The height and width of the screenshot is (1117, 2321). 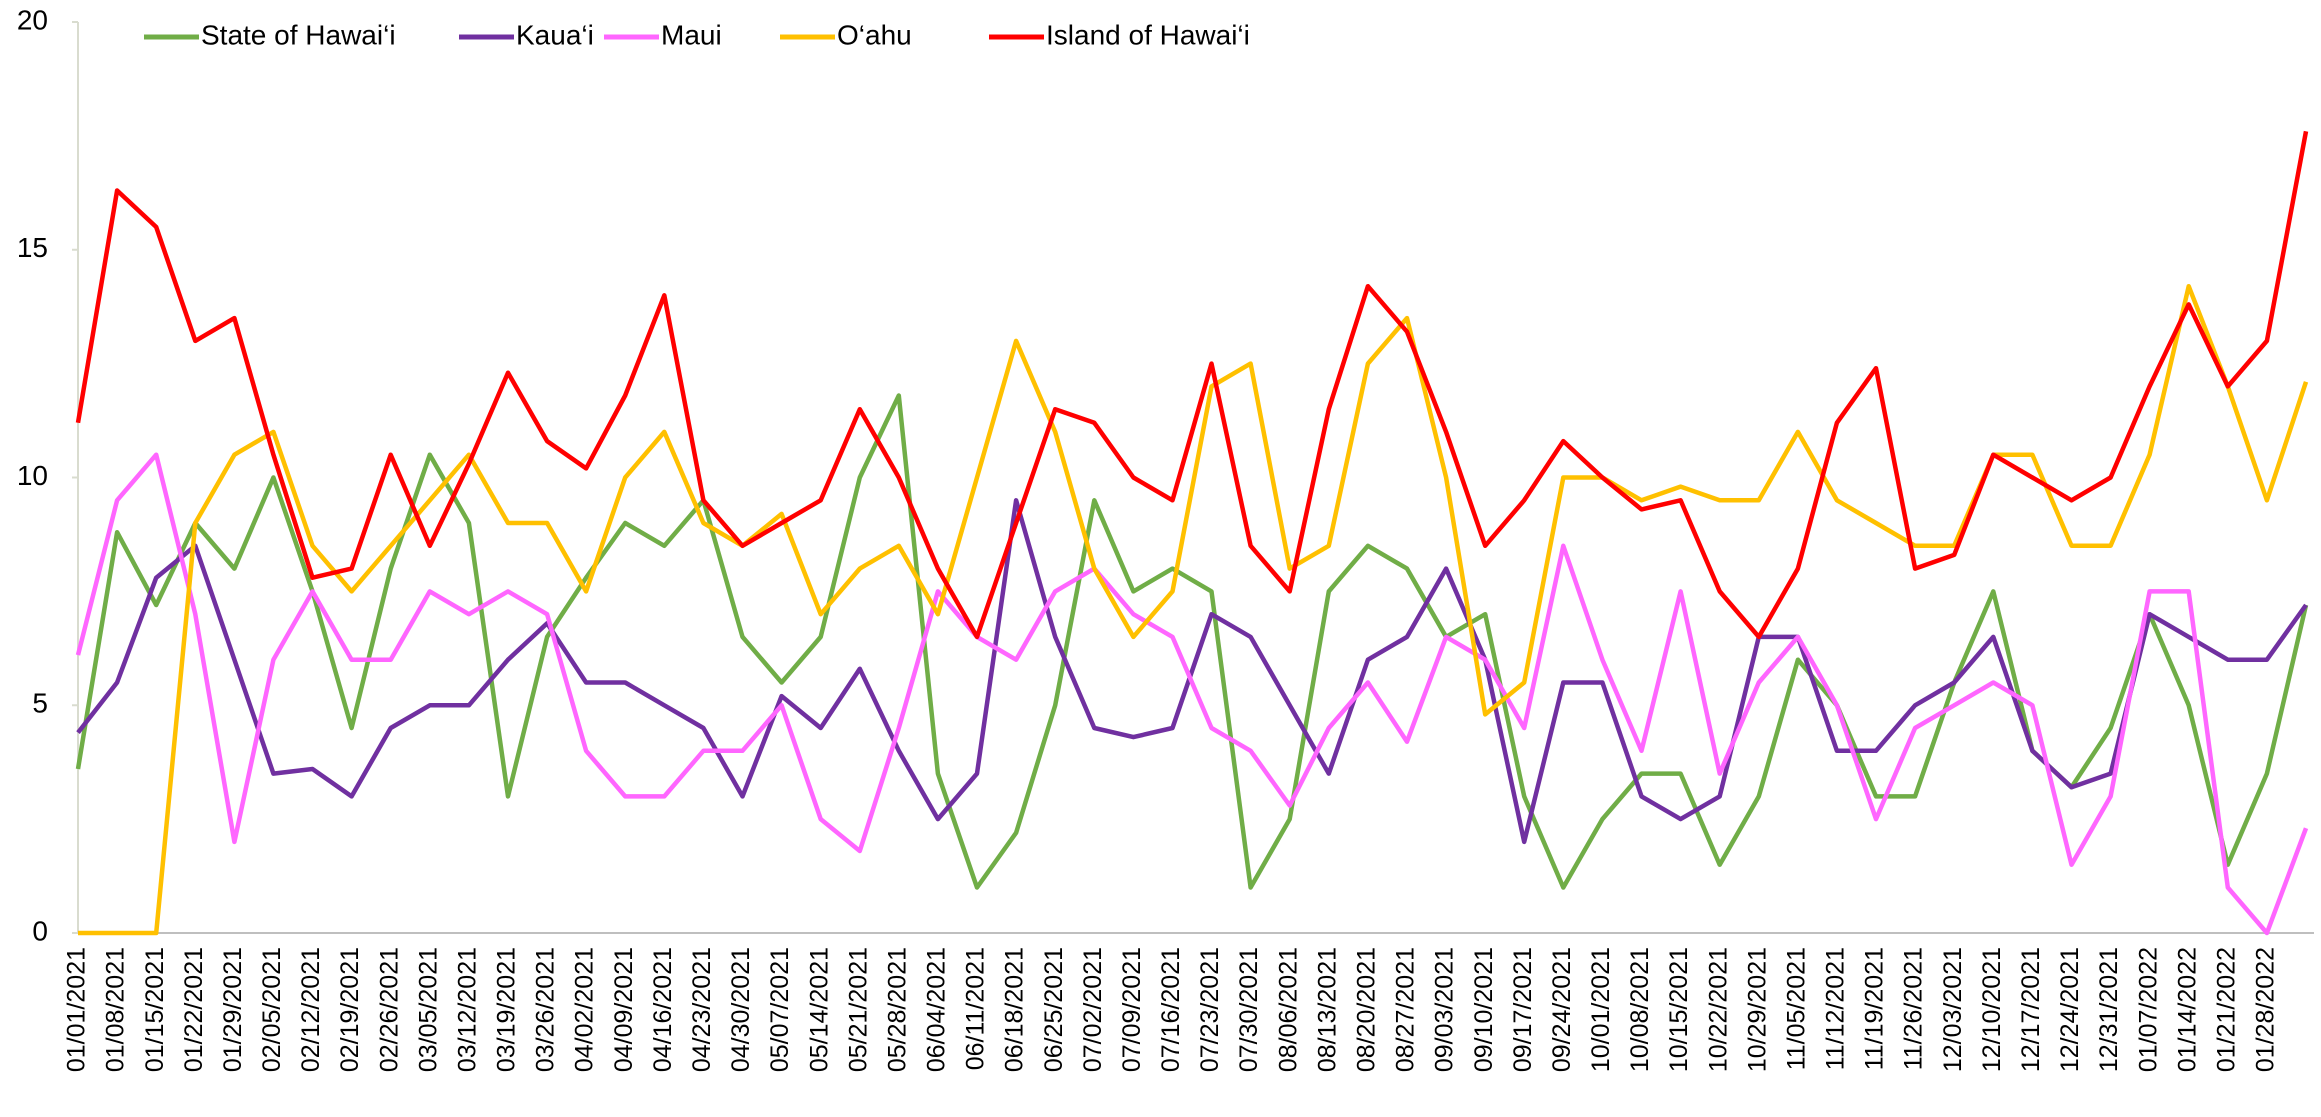 I want to click on x-tick-label: 05/14/2021, so click(x=819, y=1009).